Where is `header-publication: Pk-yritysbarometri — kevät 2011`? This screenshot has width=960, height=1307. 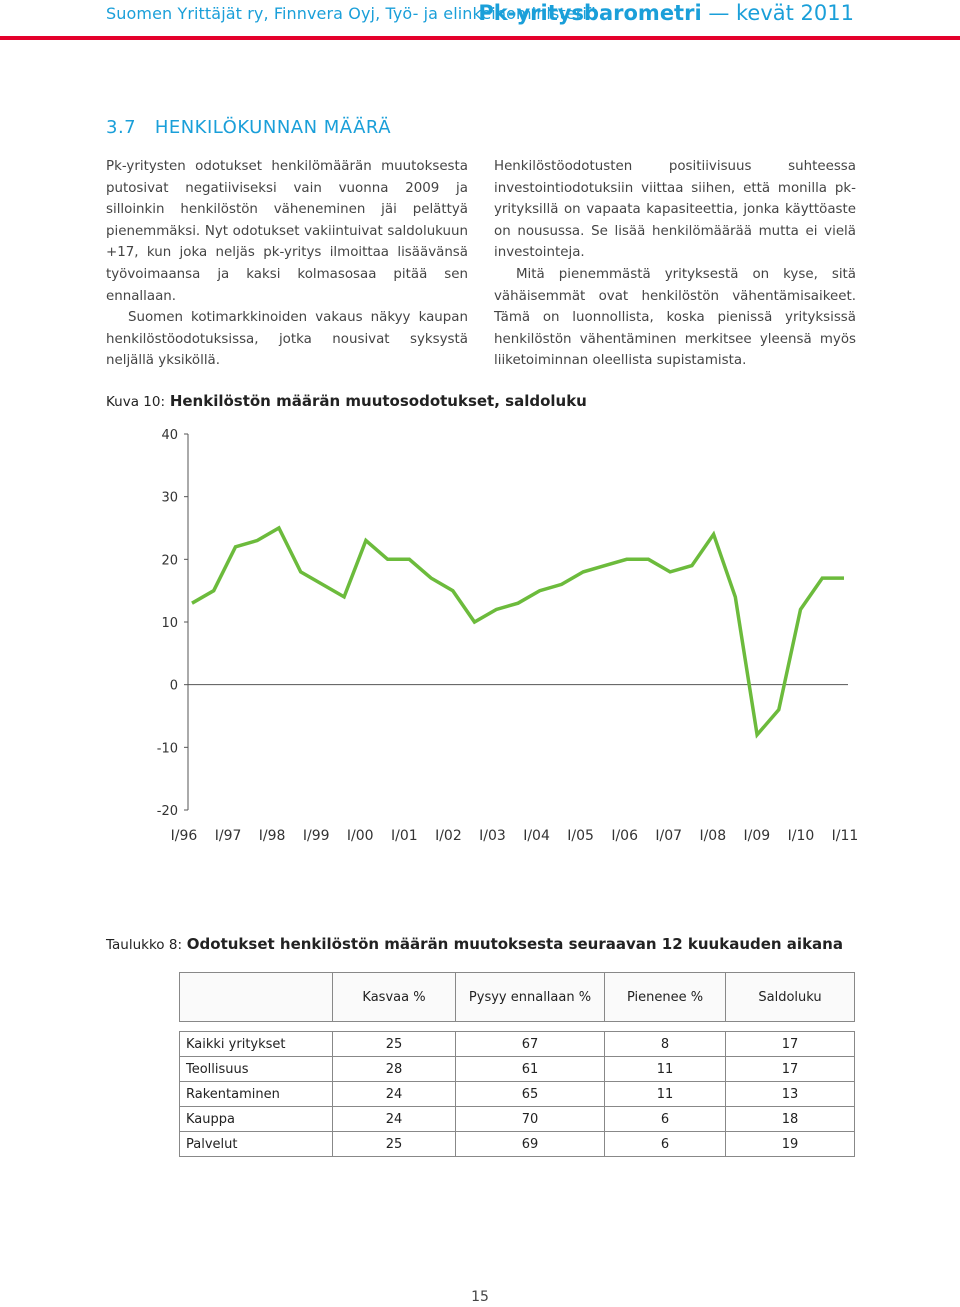
header-publication: Pk-yritysbarometri — kevät 2011 is located at coordinates (666, 13).